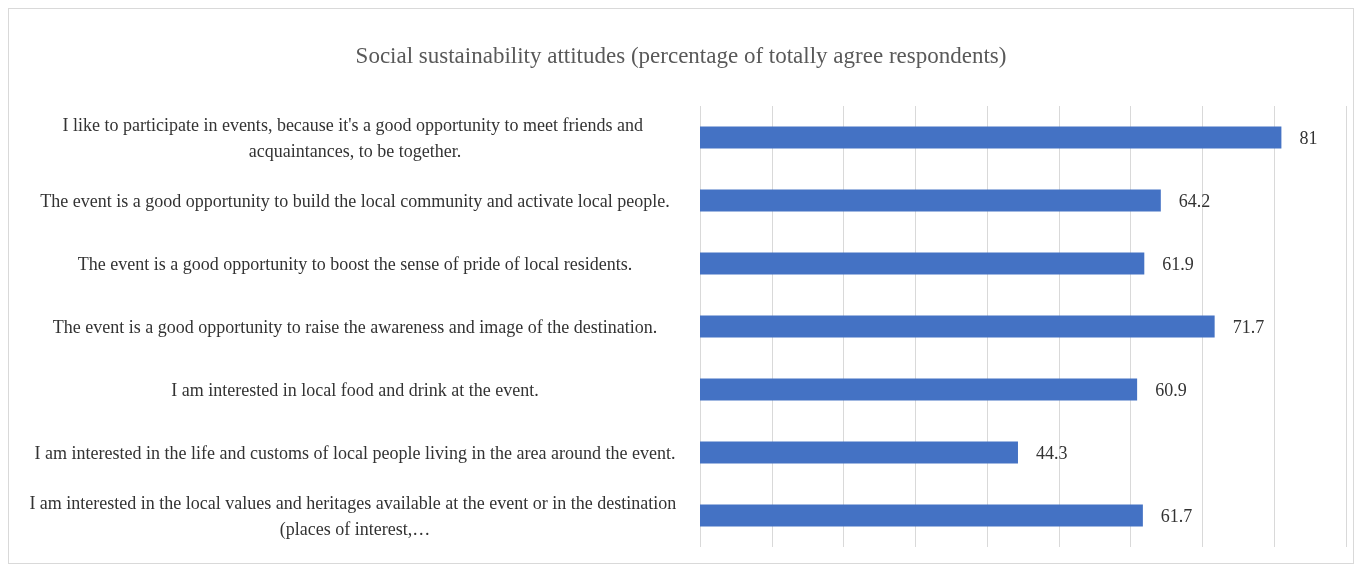 This screenshot has height=572, width=1362. Describe the element at coordinates (355, 200) in the screenshot. I see `y-tick-label: The event is a good opportunity to build the local community and activate local people.` at that location.